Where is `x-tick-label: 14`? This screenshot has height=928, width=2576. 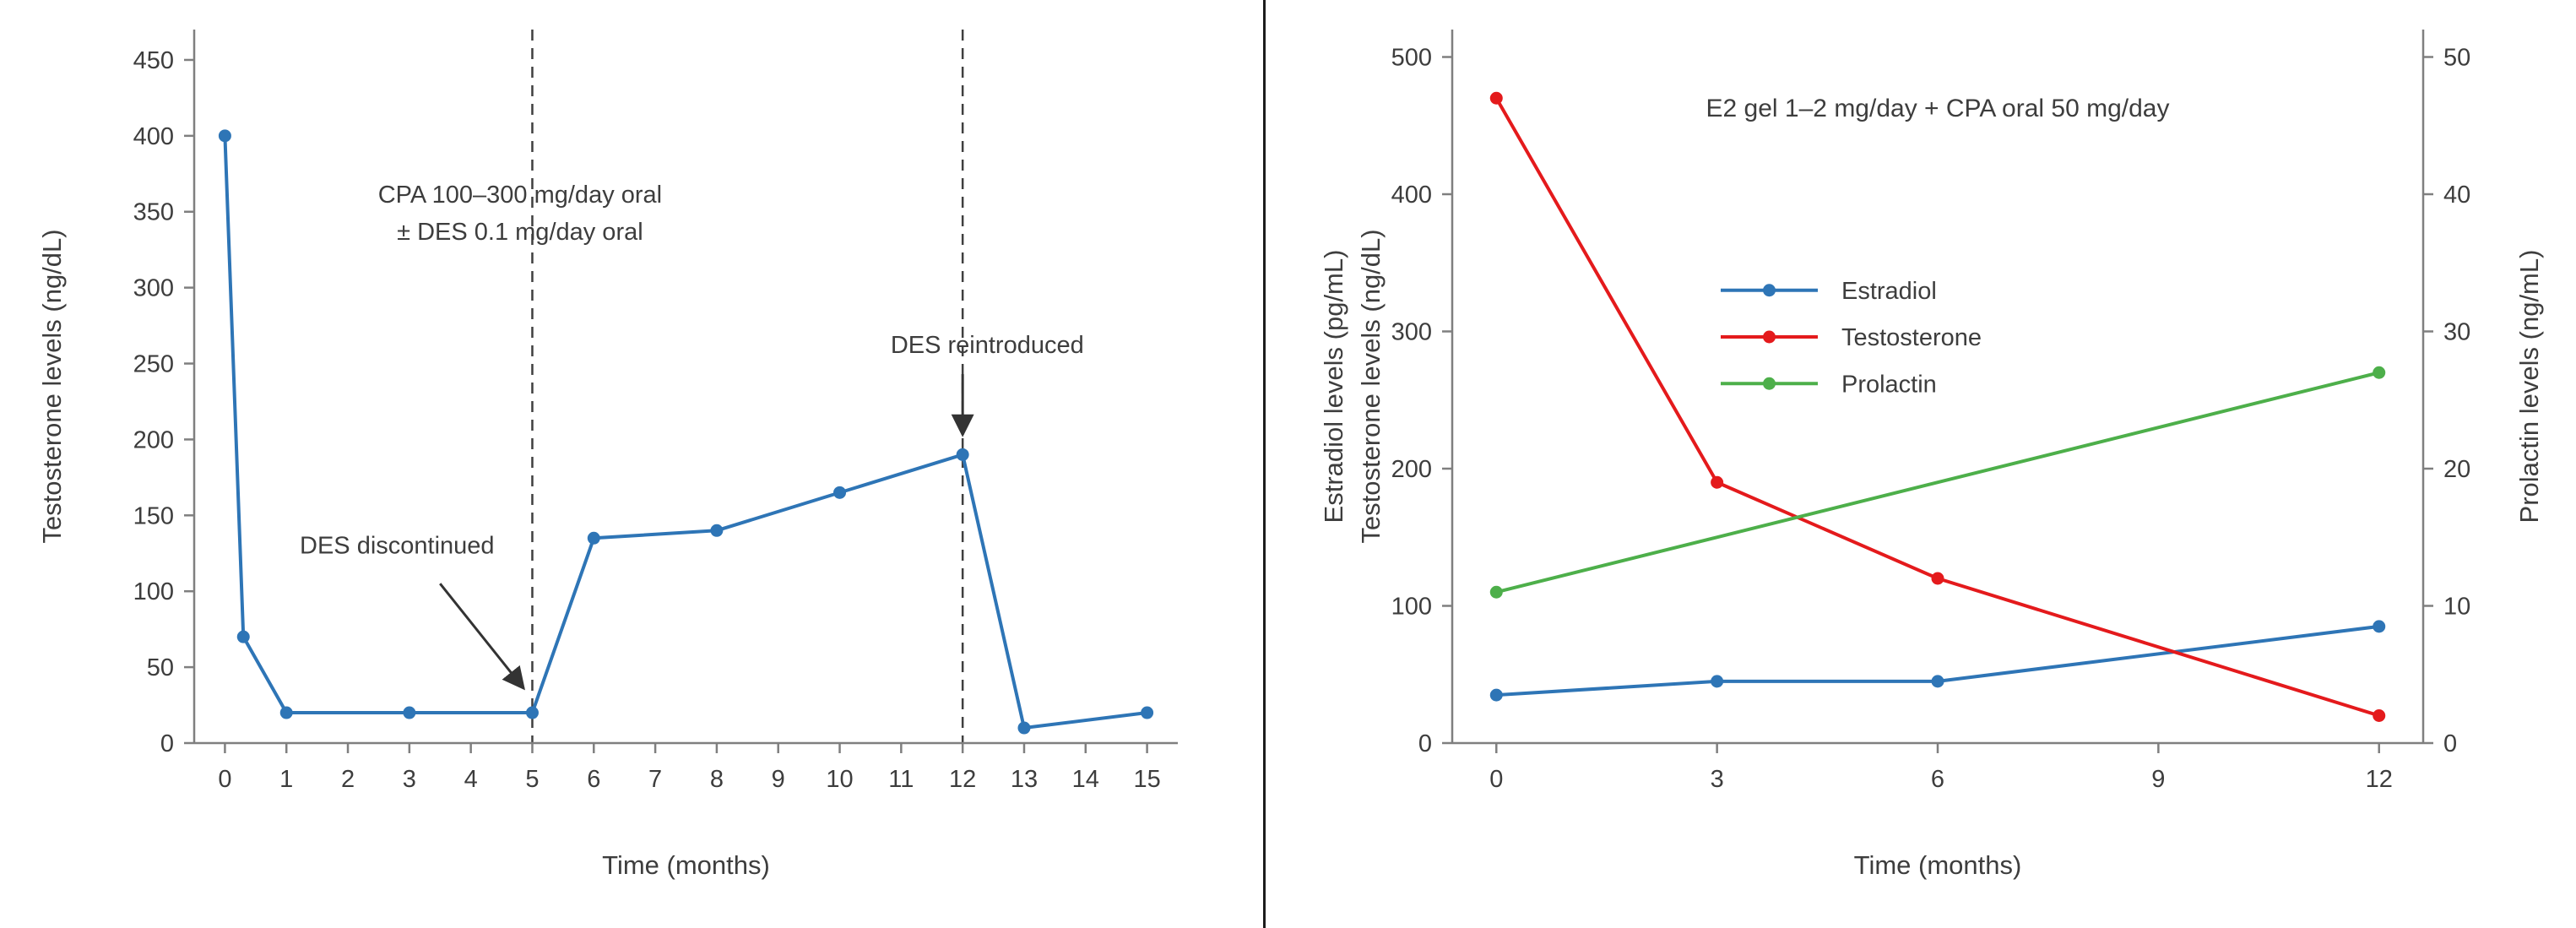
x-tick-label: 14 is located at coordinates (1085, 779).